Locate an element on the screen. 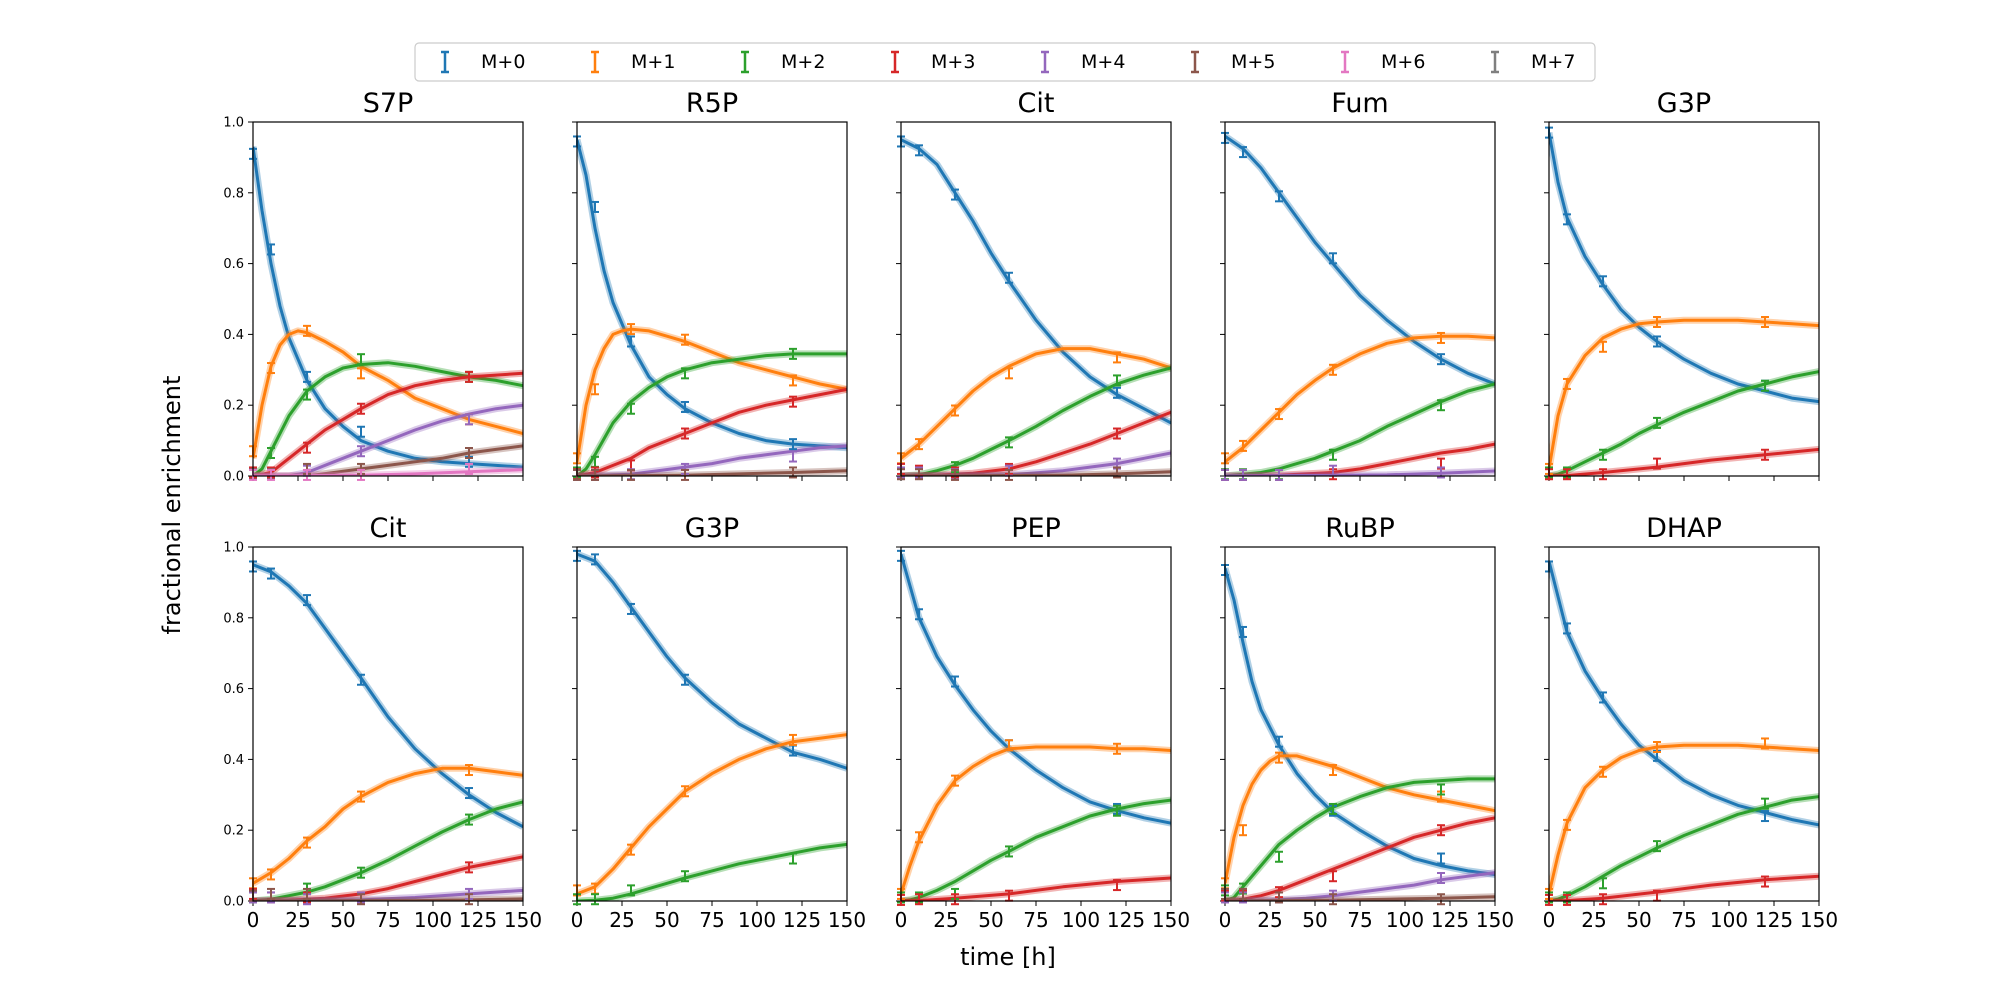 This screenshot has width=2000, height=1004. panel-4: Fum is located at coordinates (1358, 284).